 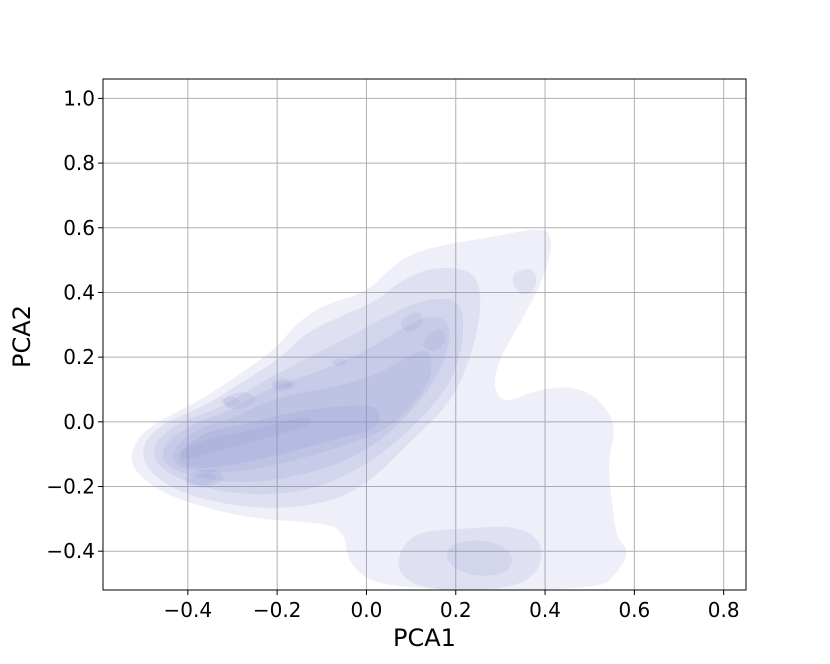 What do you see at coordinates (188, 610) in the screenshot?
I see `x-tick-label: −0.4` at bounding box center [188, 610].